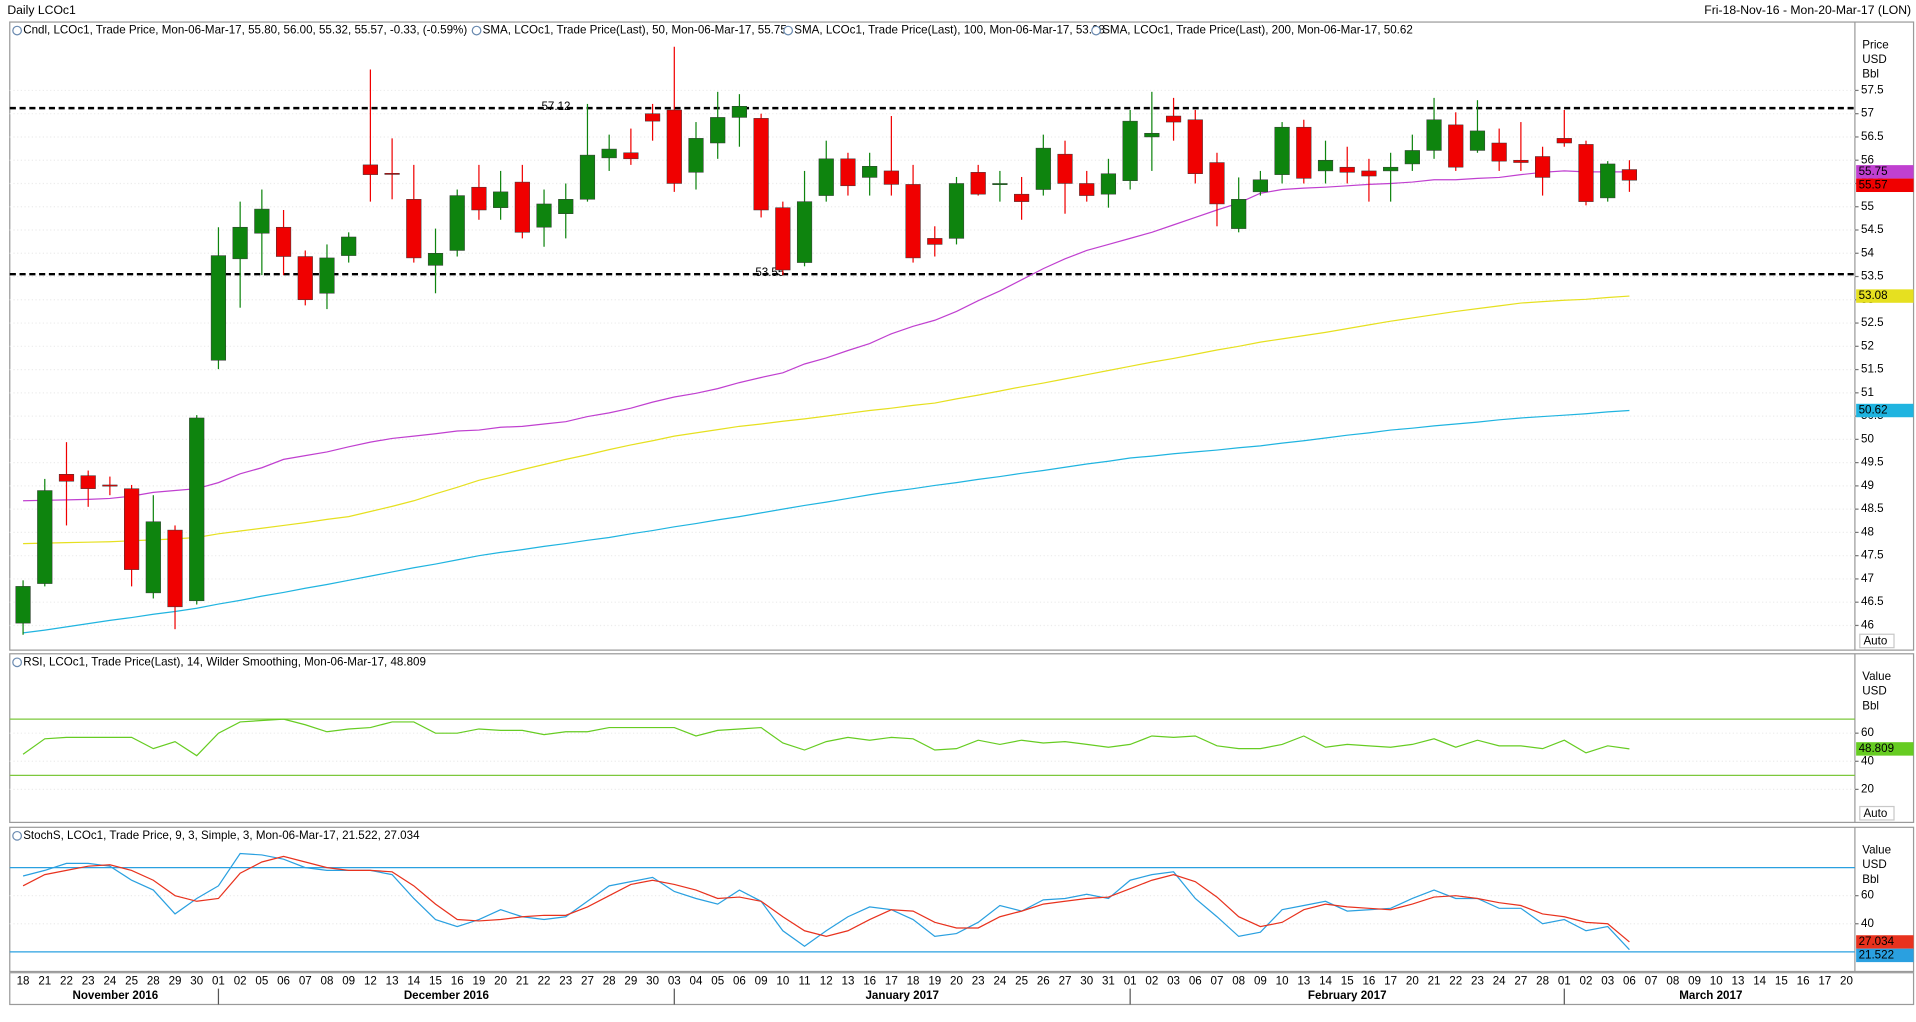 The width and height of the screenshot is (1916, 1022). What do you see at coordinates (1347, 995) in the screenshot?
I see `month-label: February 2017` at bounding box center [1347, 995].